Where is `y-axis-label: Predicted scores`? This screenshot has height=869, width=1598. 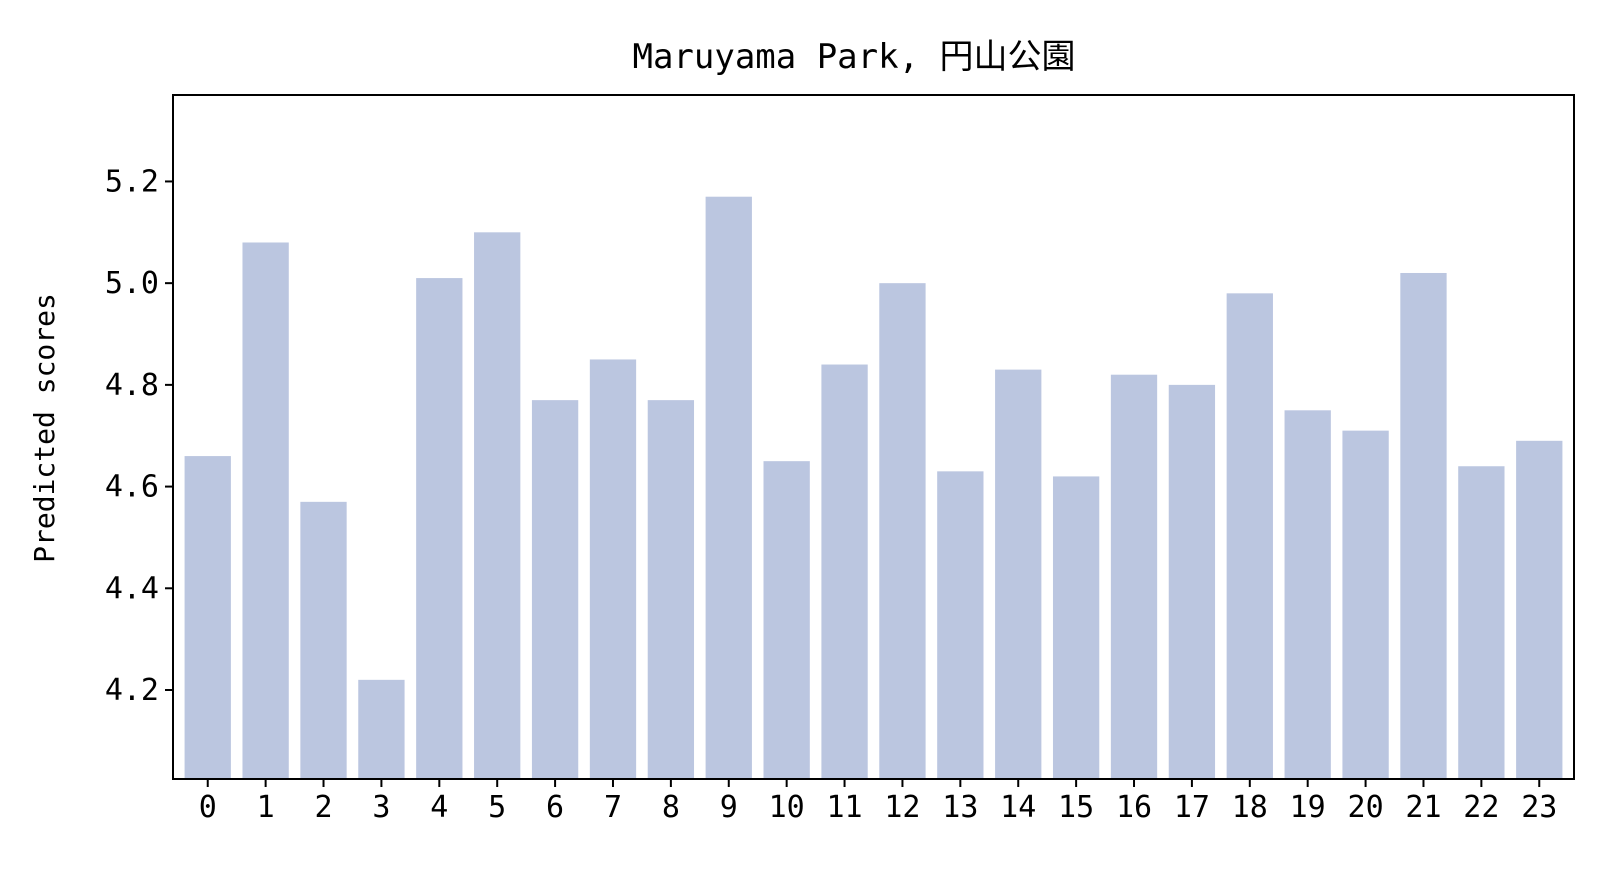 y-axis-label: Predicted scores is located at coordinates (44, 428).